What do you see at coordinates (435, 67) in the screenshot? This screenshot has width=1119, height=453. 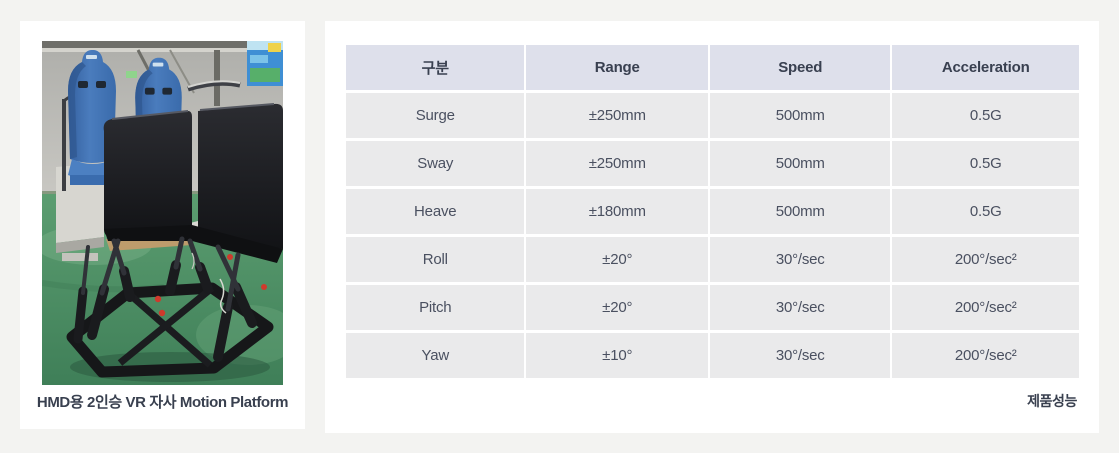 I see `column-header-category: 구분` at bounding box center [435, 67].